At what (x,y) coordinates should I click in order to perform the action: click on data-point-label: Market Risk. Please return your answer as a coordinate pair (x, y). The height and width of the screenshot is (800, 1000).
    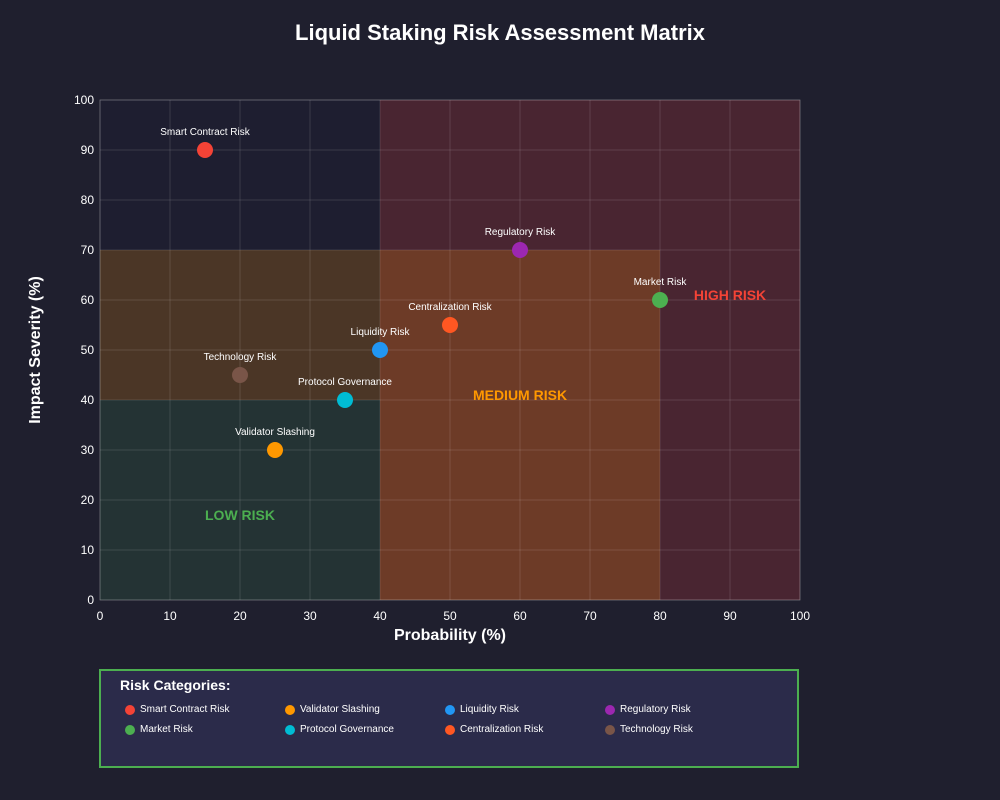
    Looking at the image, I should click on (661, 282).